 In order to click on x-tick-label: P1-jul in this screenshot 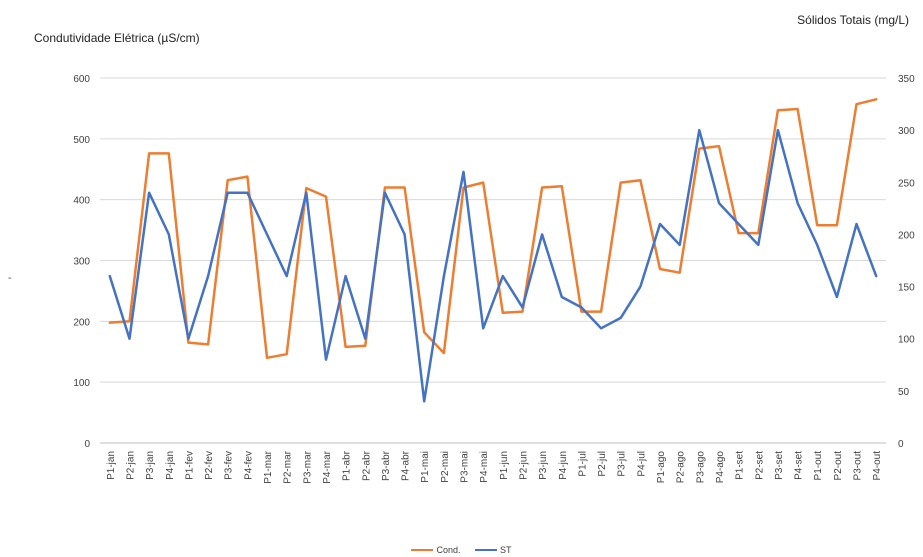, I will do `click(582, 464)`.